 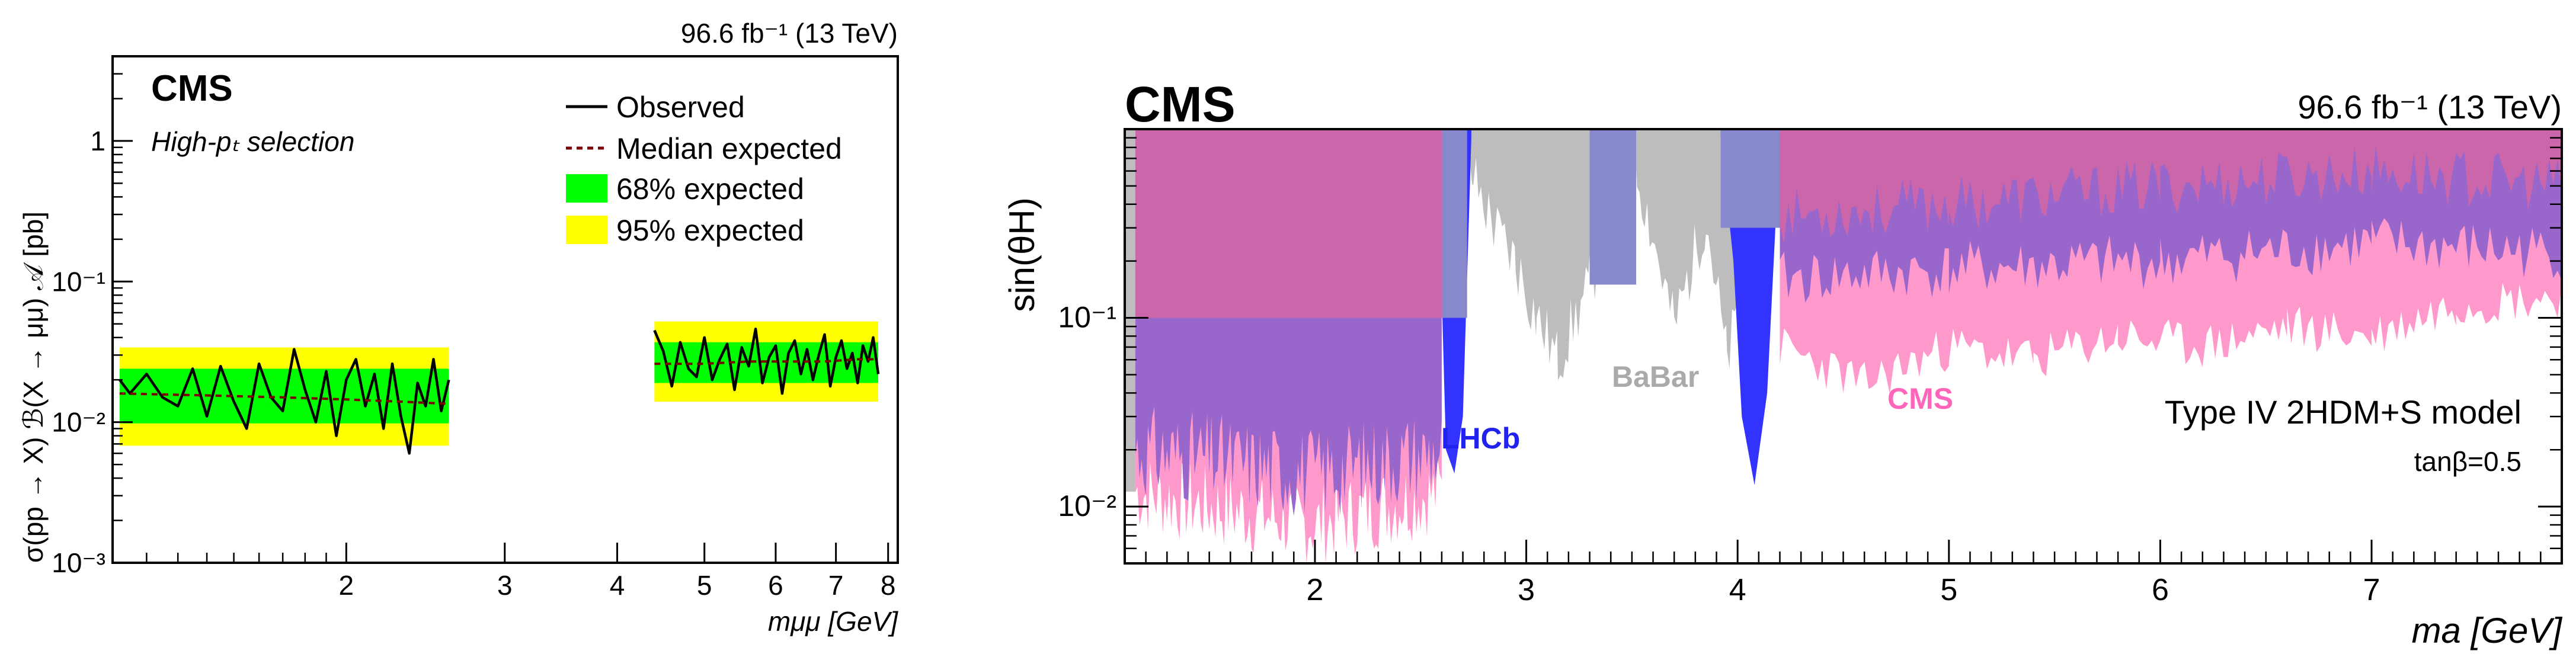 What do you see at coordinates (78, 422) in the screenshot?
I see `left-y-tick-label: 10⁻²` at bounding box center [78, 422].